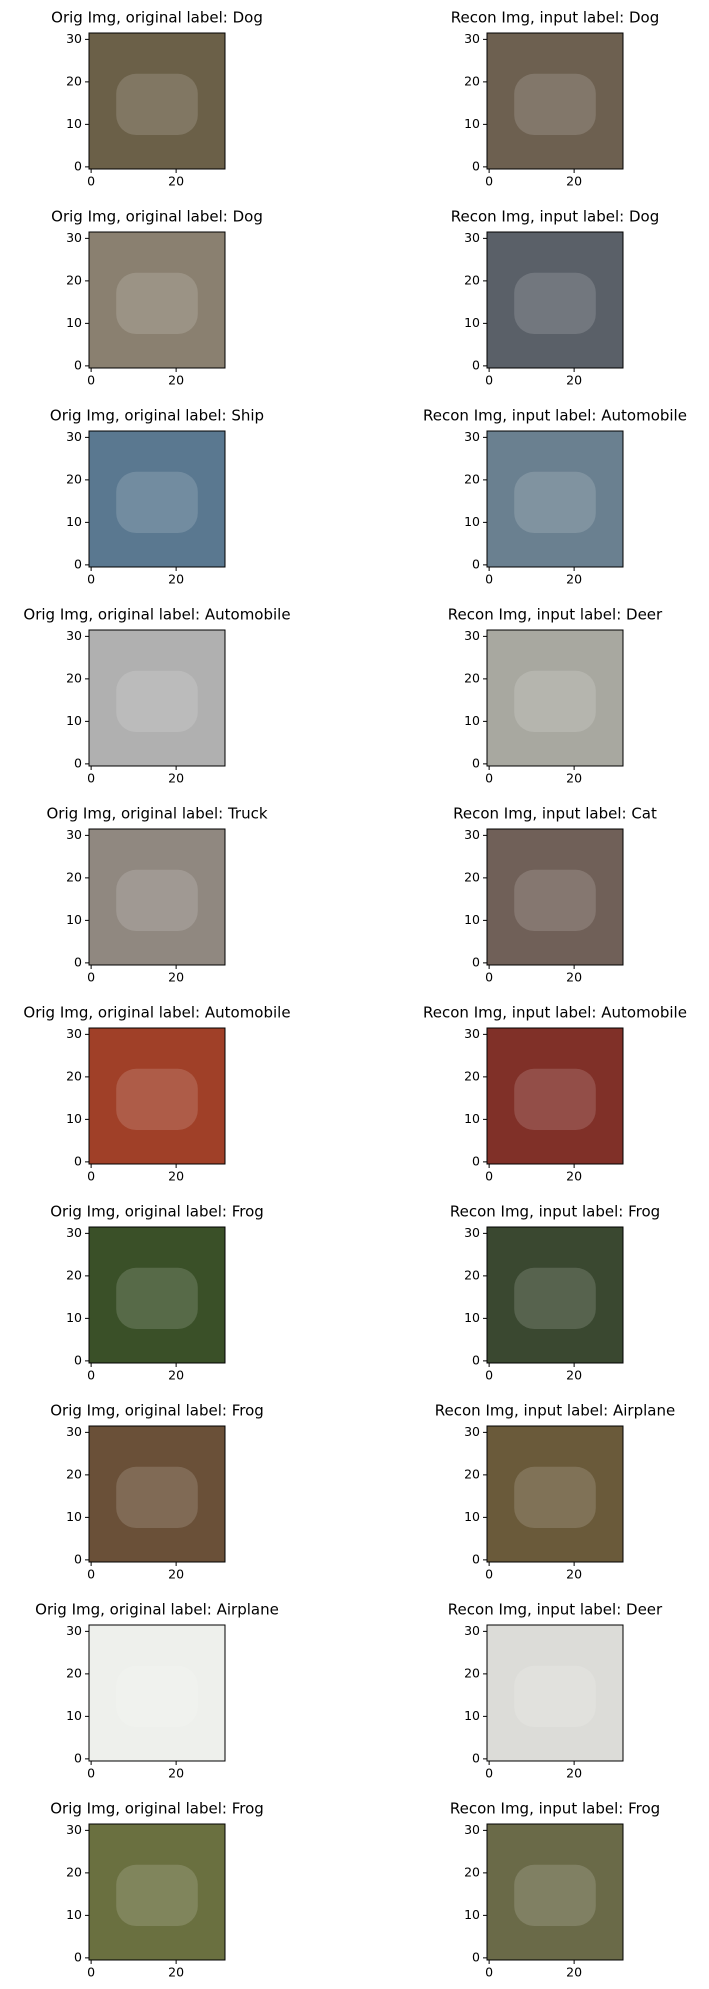 The image size is (709, 1989). What do you see at coordinates (157, 217) in the screenshot?
I see `panel-title: Orig Img, original label: Dog` at bounding box center [157, 217].